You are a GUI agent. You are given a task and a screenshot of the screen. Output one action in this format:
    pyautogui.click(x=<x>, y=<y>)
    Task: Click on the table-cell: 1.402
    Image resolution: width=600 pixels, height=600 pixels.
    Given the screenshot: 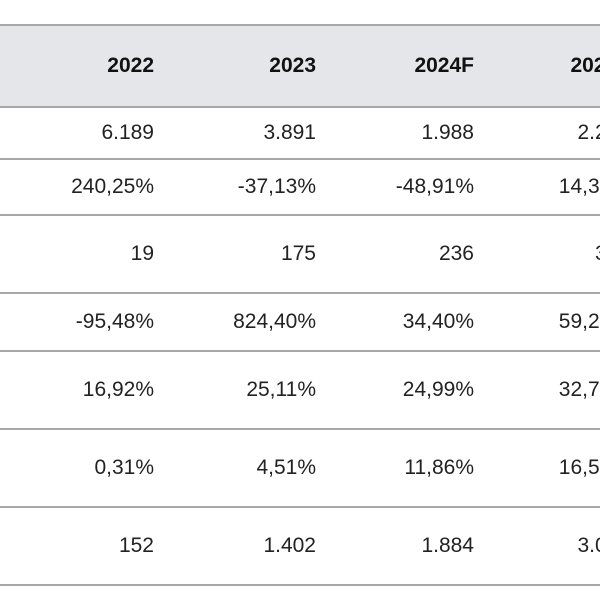 What is the action you would take?
    pyautogui.click(x=289, y=545)
    